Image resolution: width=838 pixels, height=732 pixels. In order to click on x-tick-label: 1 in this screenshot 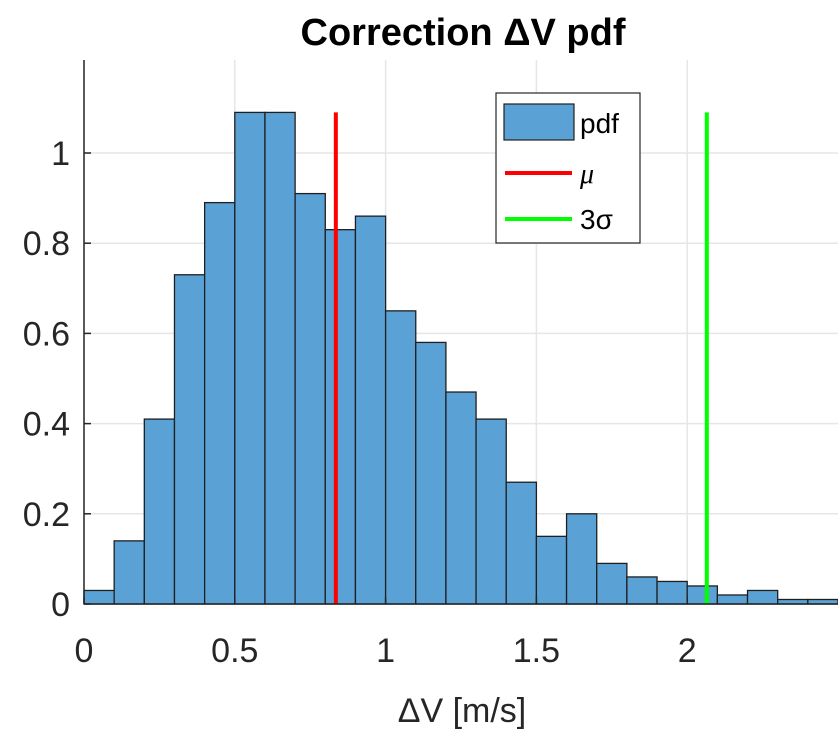, I will do `click(385, 651)`.